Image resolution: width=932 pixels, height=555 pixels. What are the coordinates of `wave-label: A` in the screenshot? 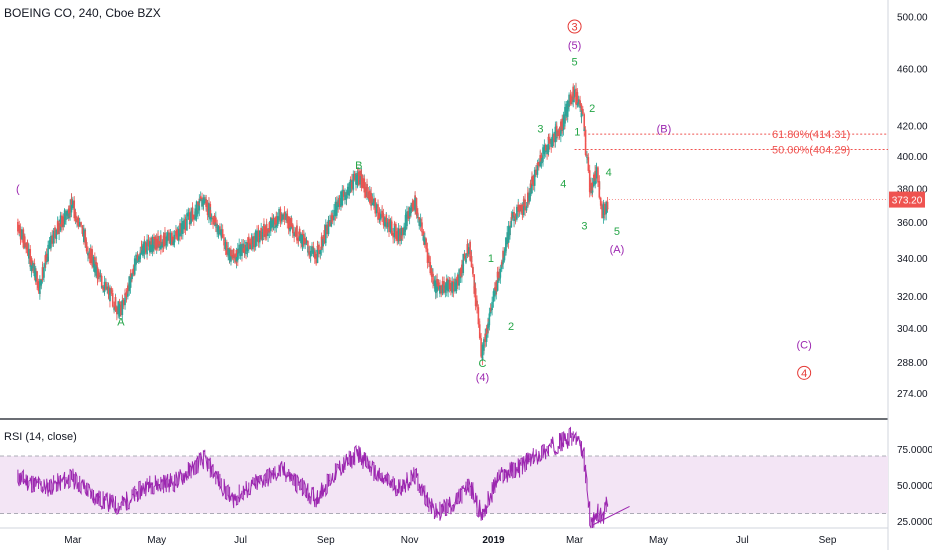 It's located at (121, 323).